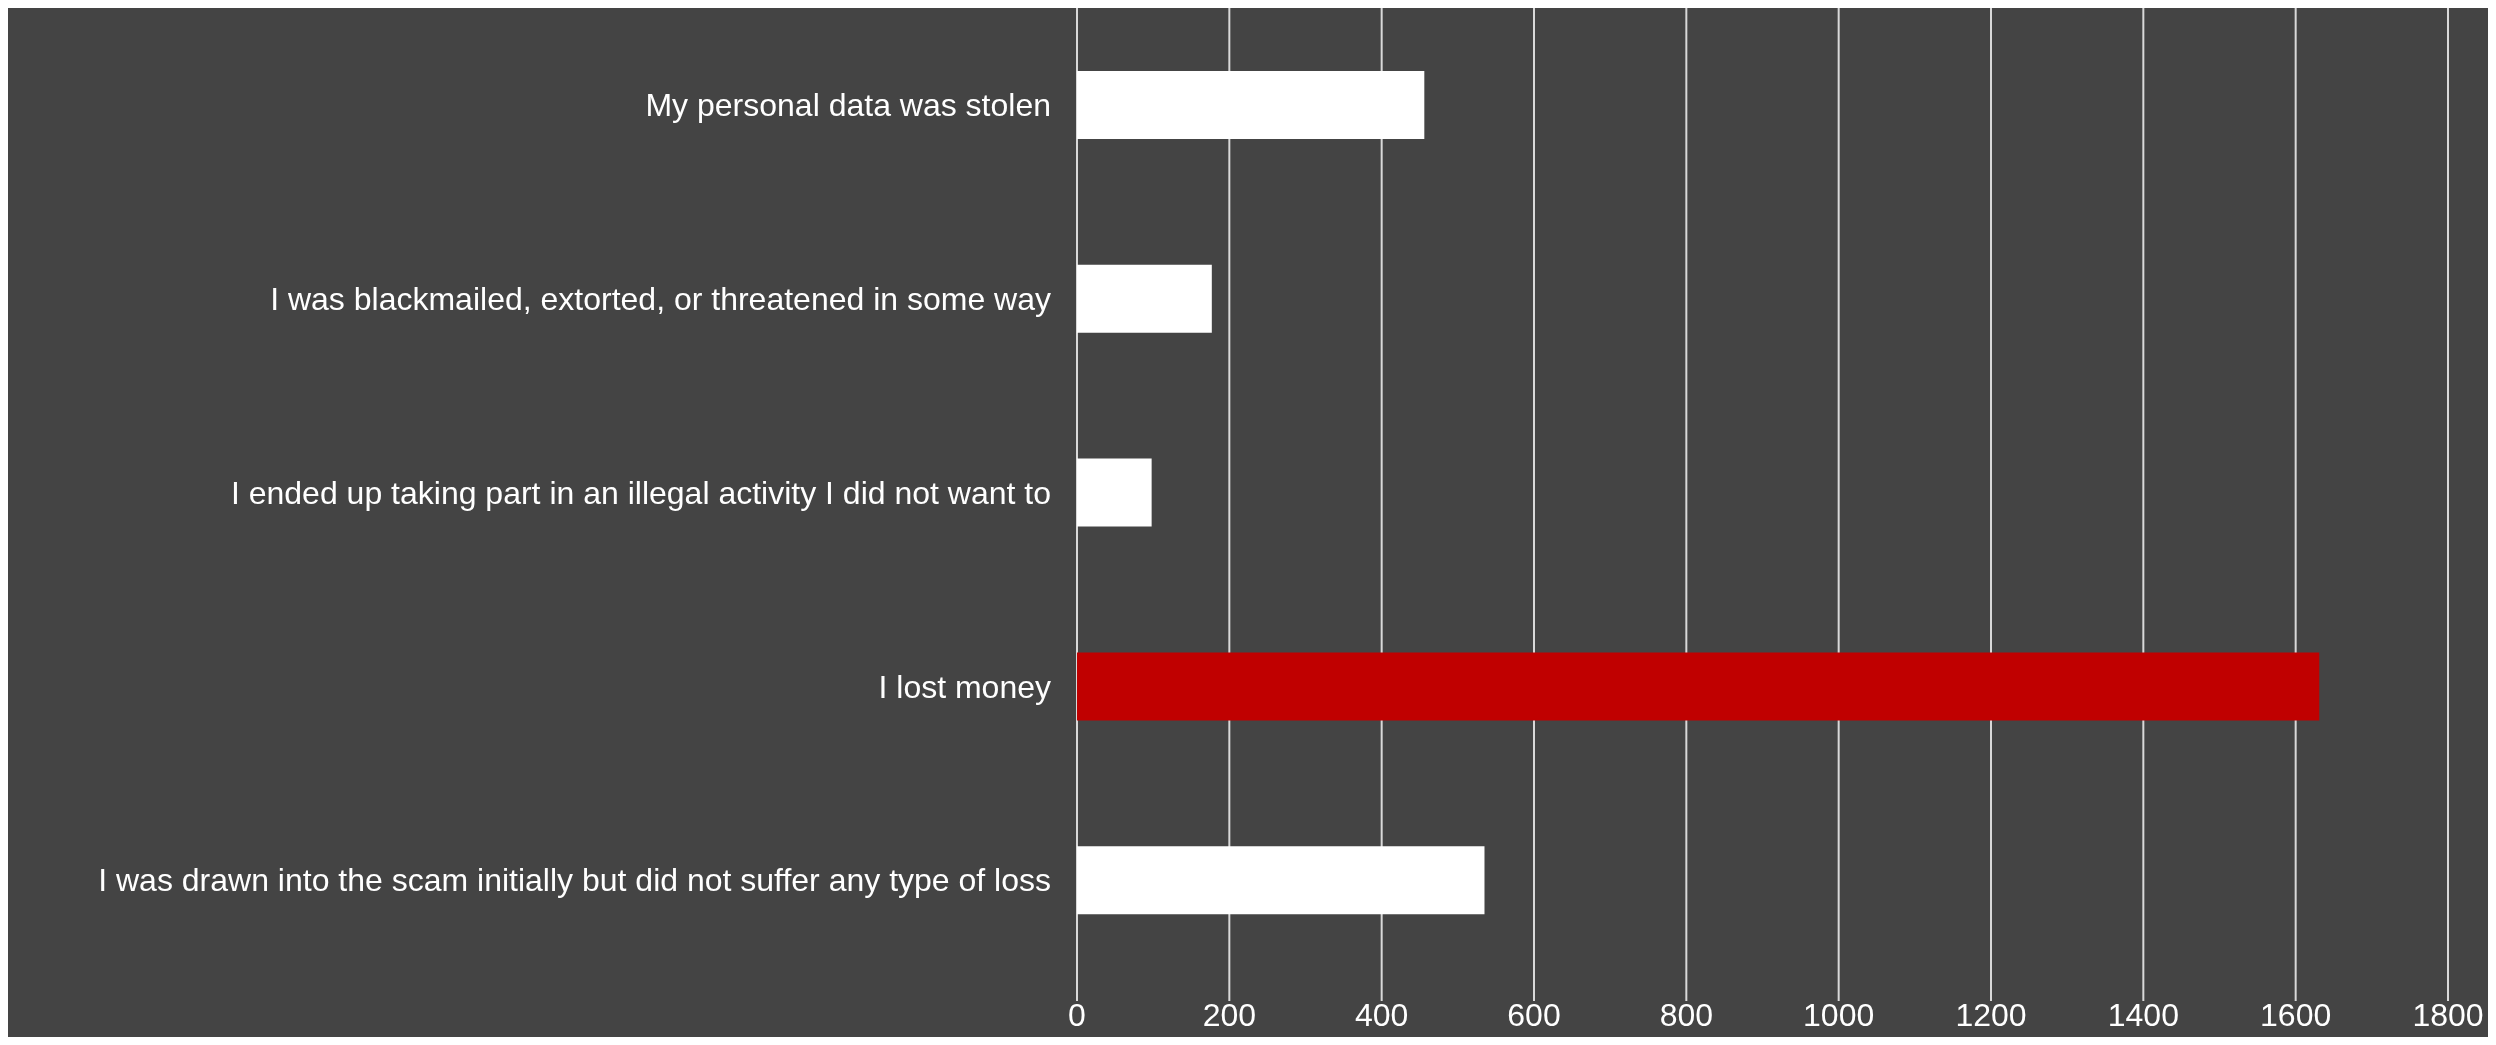 The width and height of the screenshot is (2496, 1045). I want to click on y-tick-label: I ended up taking part in an illegal activity I did not want to, so click(640, 492).